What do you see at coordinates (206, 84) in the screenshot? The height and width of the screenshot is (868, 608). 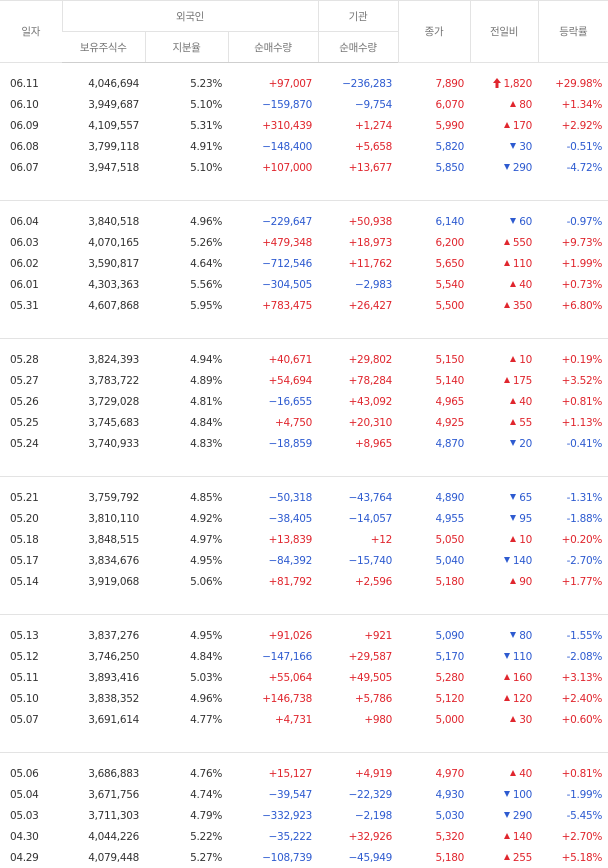 I see `cell-text: 5.23%` at bounding box center [206, 84].